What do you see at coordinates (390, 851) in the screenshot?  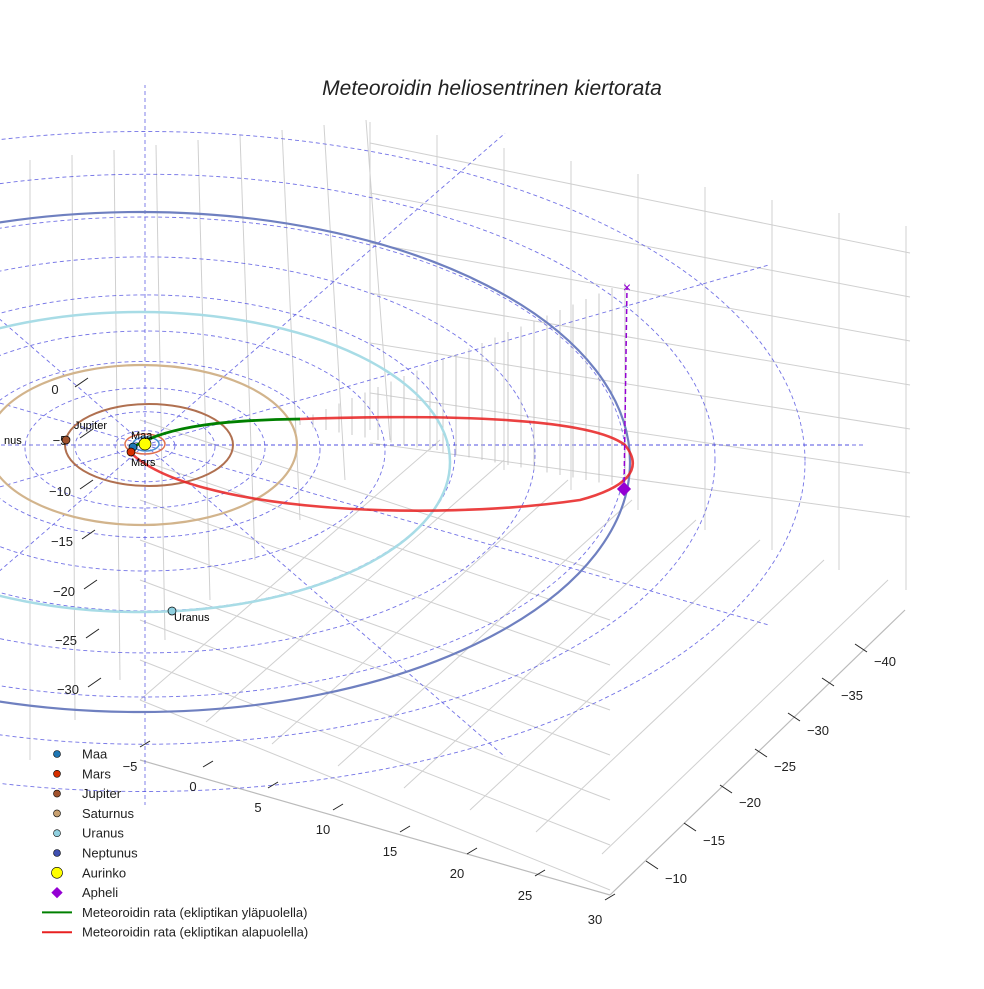 I see `bottom-axis-tick-label: 15` at bounding box center [390, 851].